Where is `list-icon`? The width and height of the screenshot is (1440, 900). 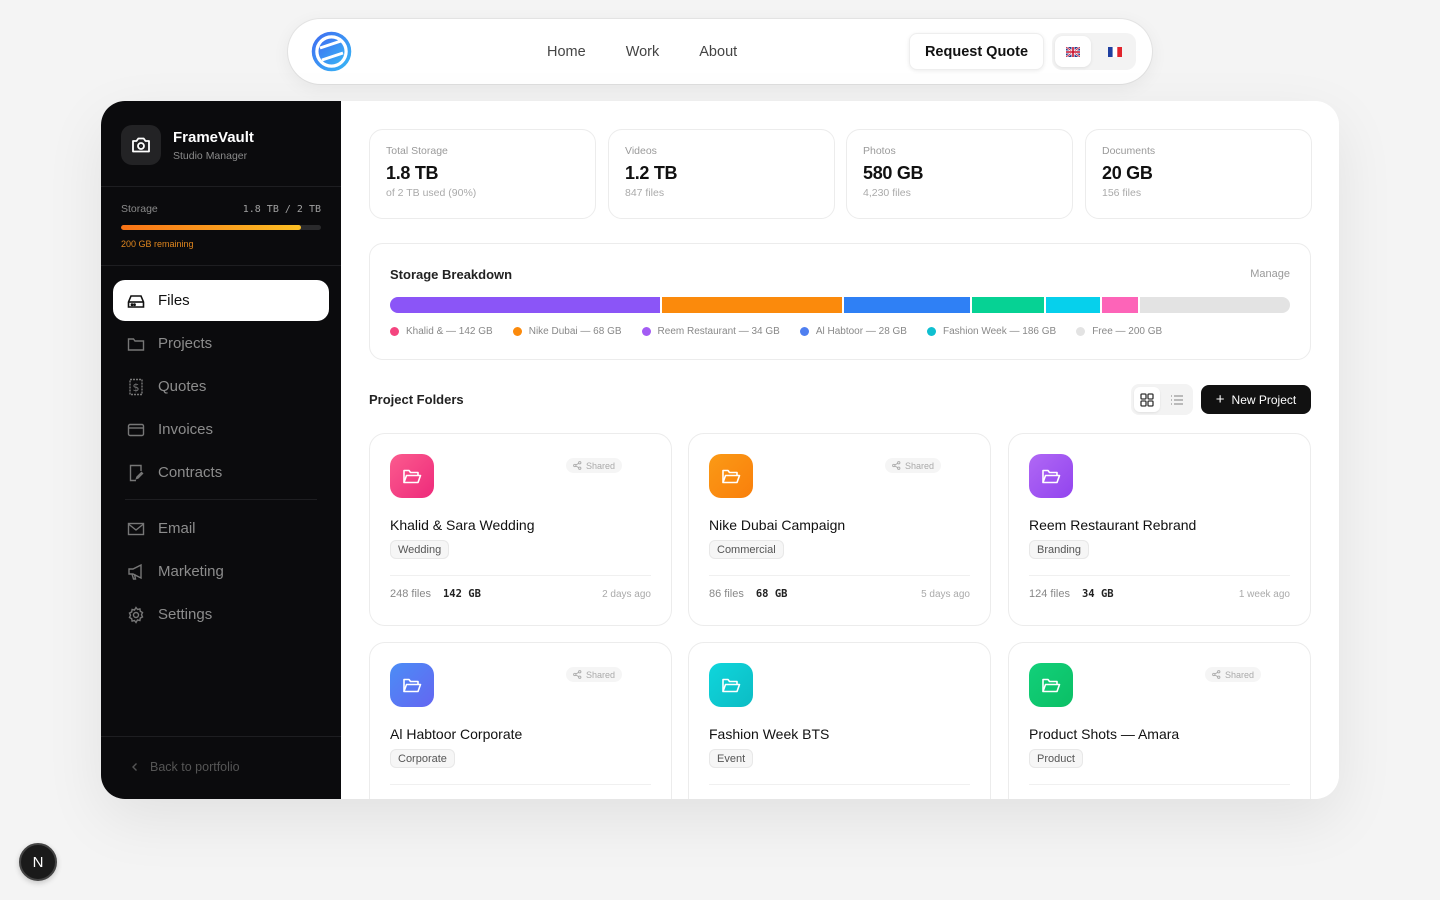 list-icon is located at coordinates (1177, 399).